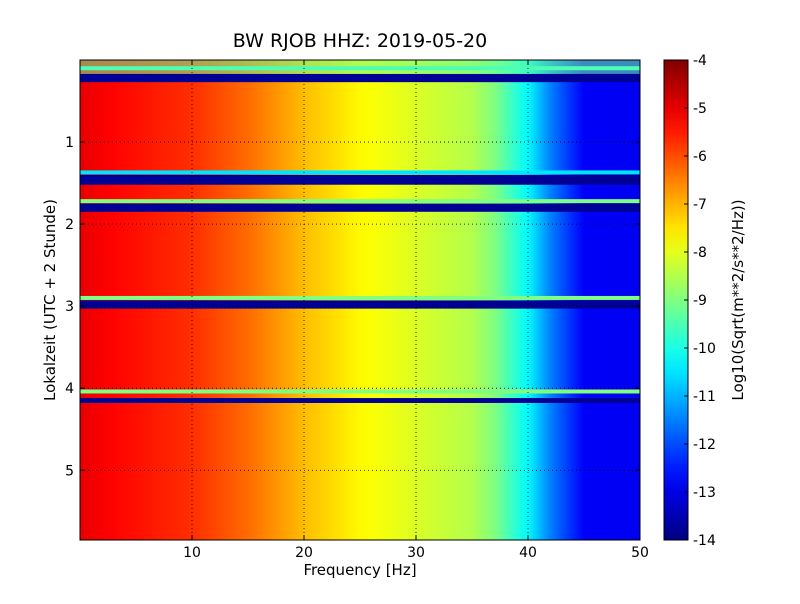  Describe the element at coordinates (69, 307) in the screenshot. I see `y-tick-label-3: 3` at that location.